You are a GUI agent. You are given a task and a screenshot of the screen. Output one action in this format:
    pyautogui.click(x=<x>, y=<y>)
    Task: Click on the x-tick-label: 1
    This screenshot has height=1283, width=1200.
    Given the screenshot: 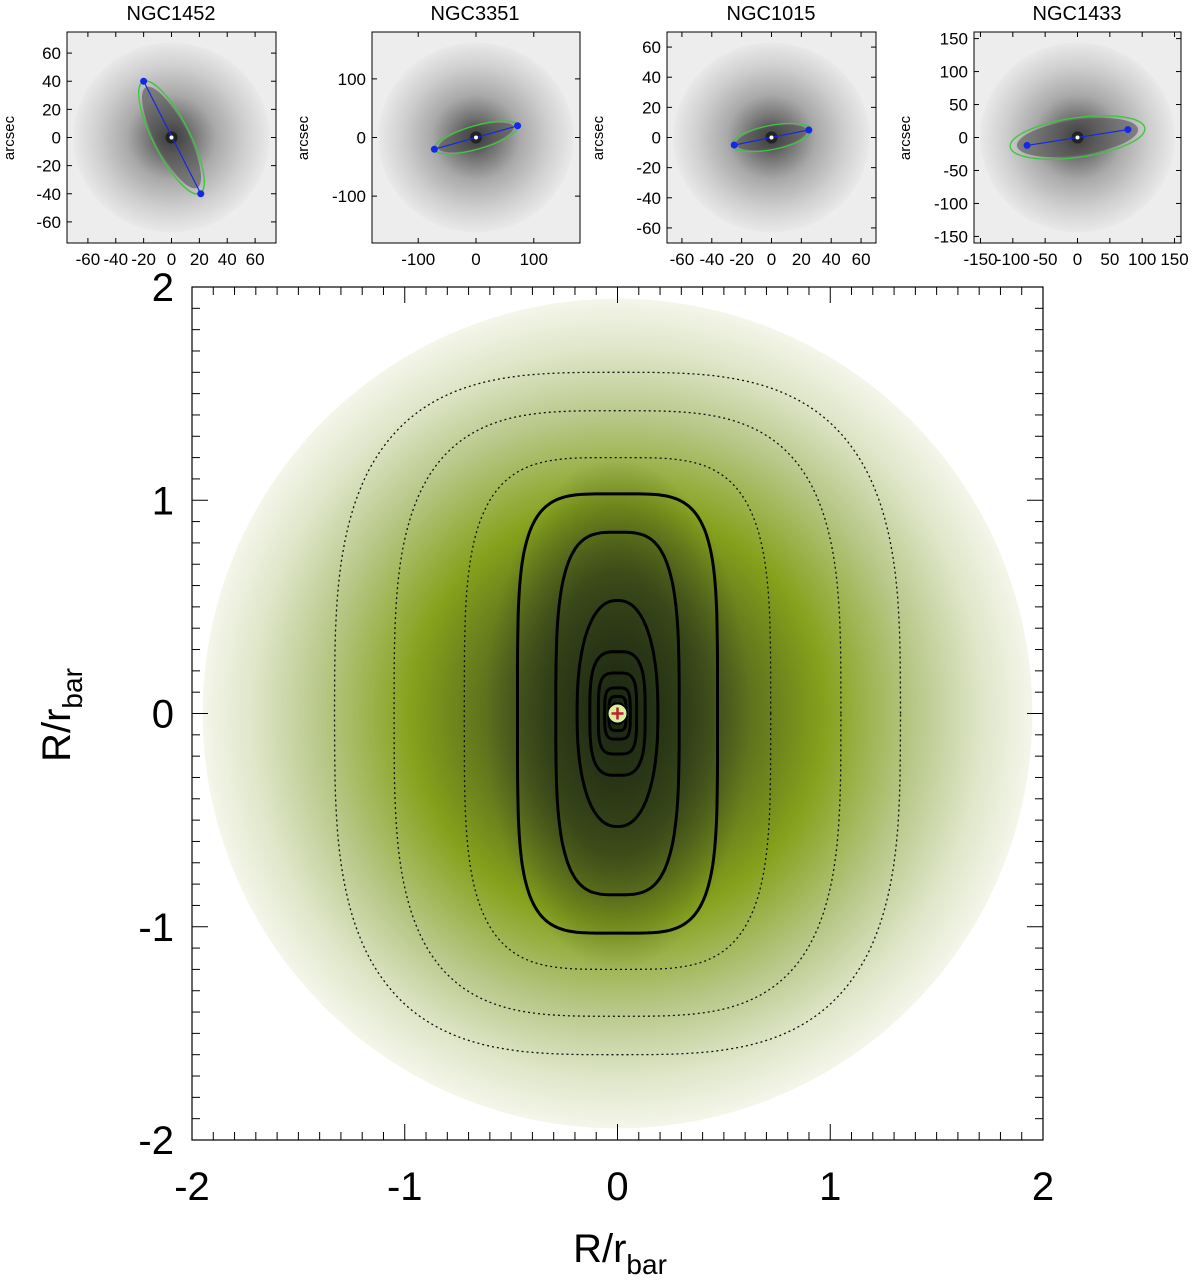 What is the action you would take?
    pyautogui.click(x=830, y=1187)
    